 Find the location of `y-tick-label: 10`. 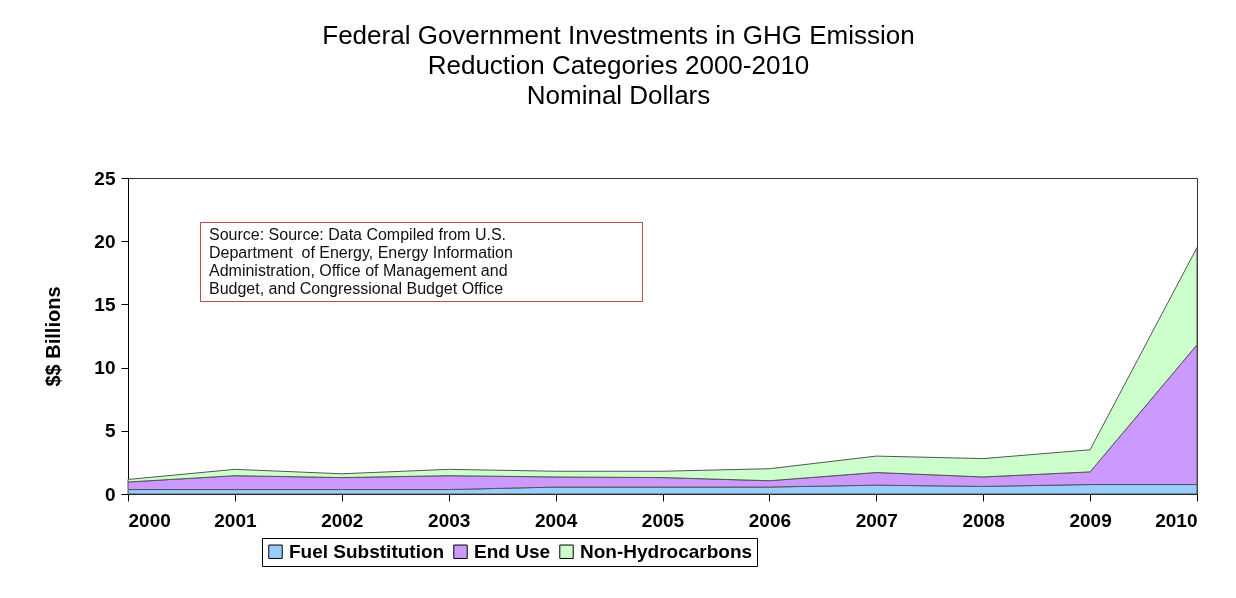

y-tick-label: 10 is located at coordinates (105, 368).